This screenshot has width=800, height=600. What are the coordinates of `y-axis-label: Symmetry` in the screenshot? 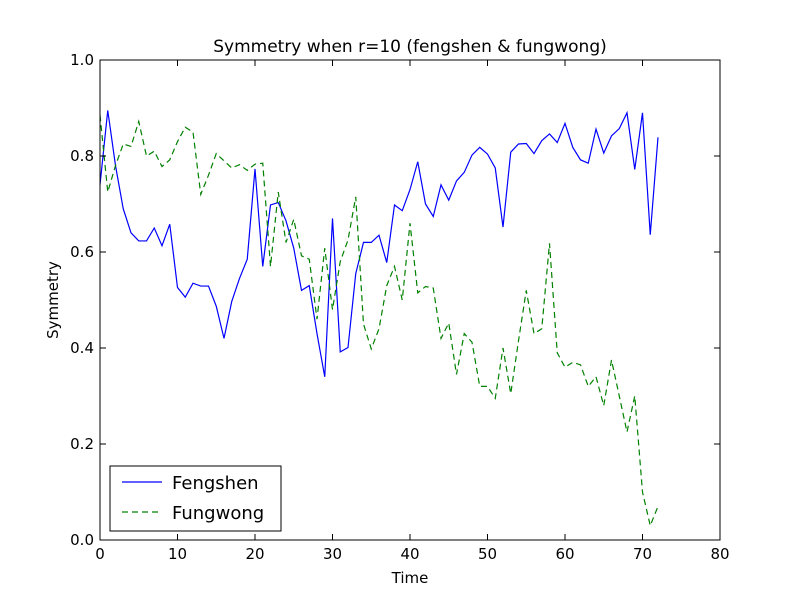 It's located at (53, 300).